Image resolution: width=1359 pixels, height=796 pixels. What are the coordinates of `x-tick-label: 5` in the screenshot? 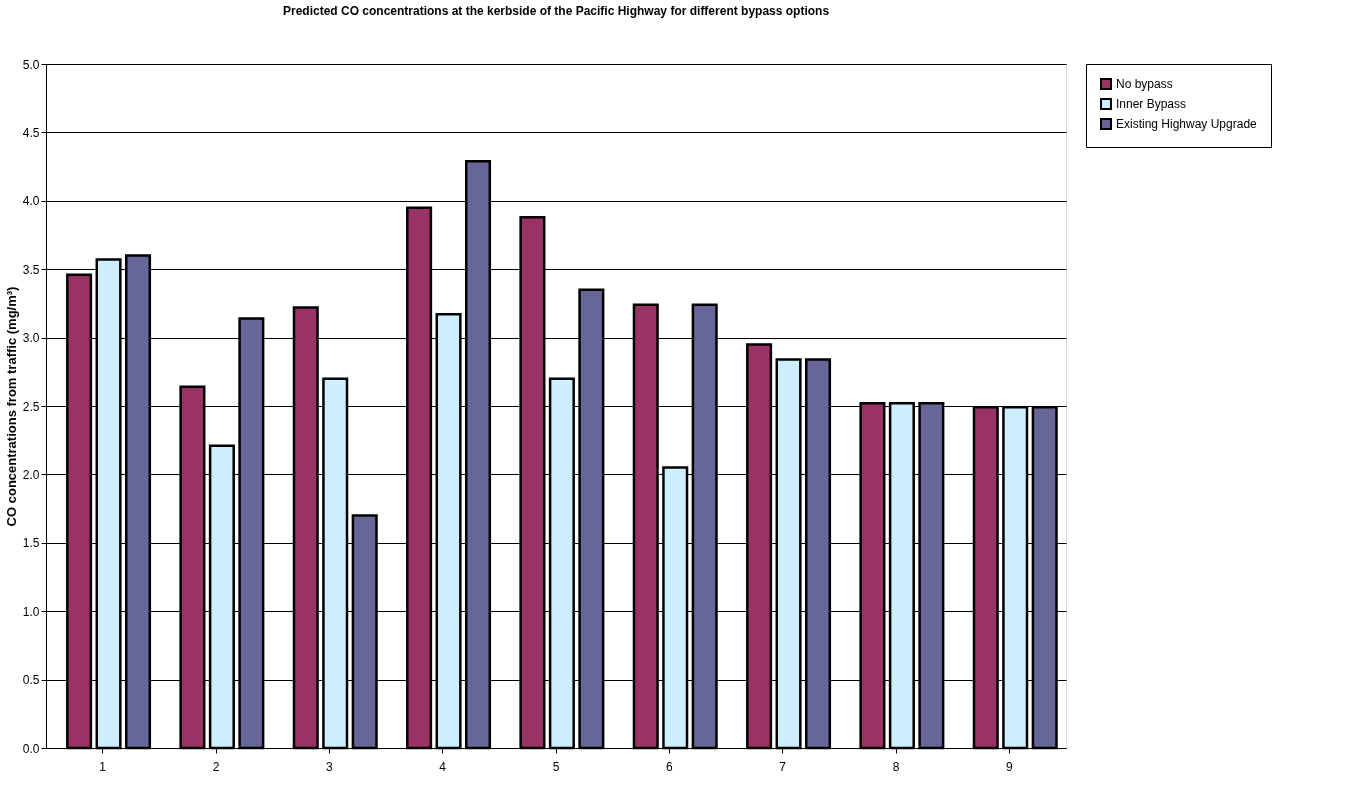 It's located at (556, 766).